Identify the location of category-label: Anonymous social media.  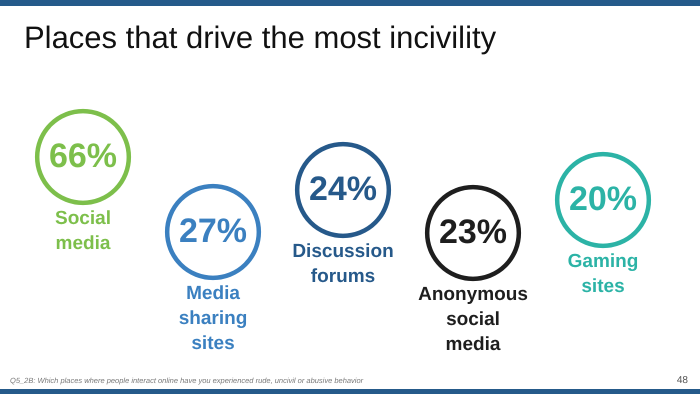
(473, 319).